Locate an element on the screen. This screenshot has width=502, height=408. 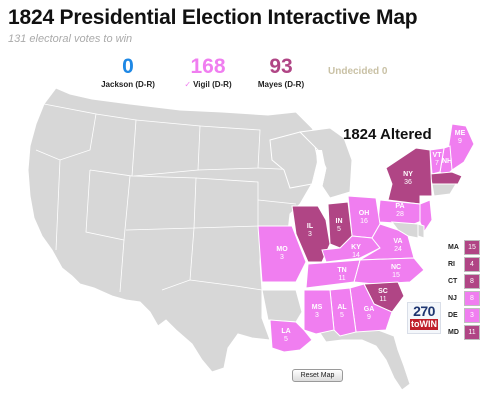
state-abbr: OH is located at coordinates (364, 213).